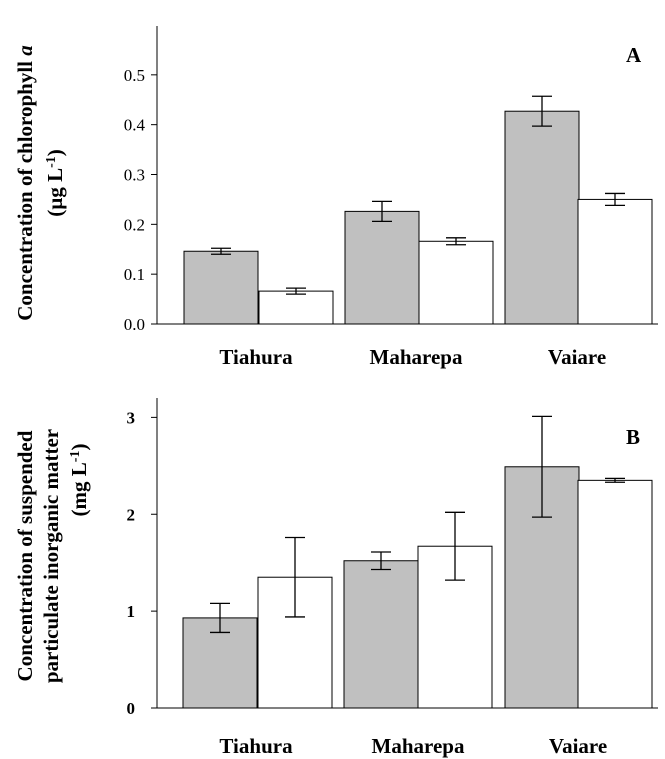  Describe the element at coordinates (55, 183) in the screenshot. I see `panel-a-ylabel-line2: (µg L-1)` at that location.